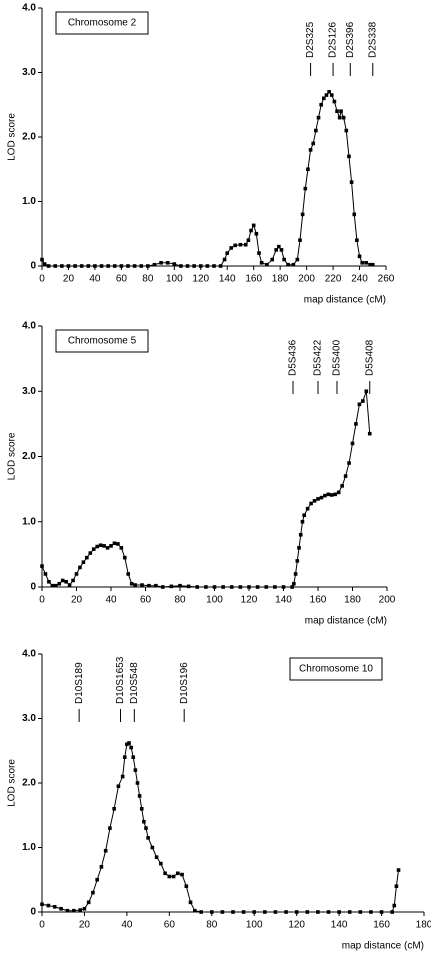 The image size is (431, 957). I want to click on y-axis-label: LOD score, so click(12, 783).